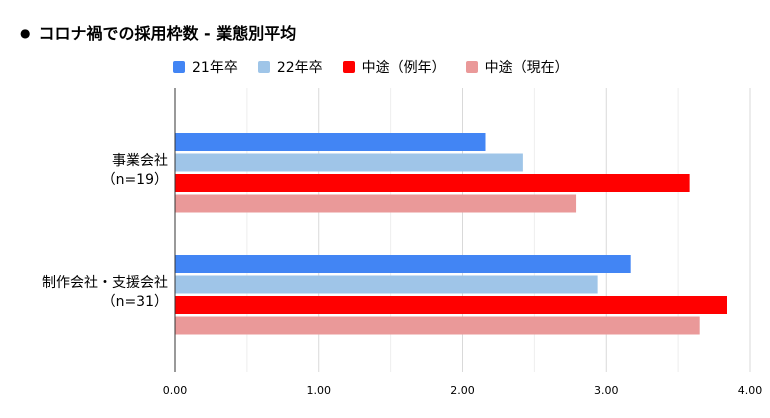 This screenshot has width=770, height=418. What do you see at coordinates (215, 68) in the screenshot?
I see `legend-label-21: 21年卒` at bounding box center [215, 68].